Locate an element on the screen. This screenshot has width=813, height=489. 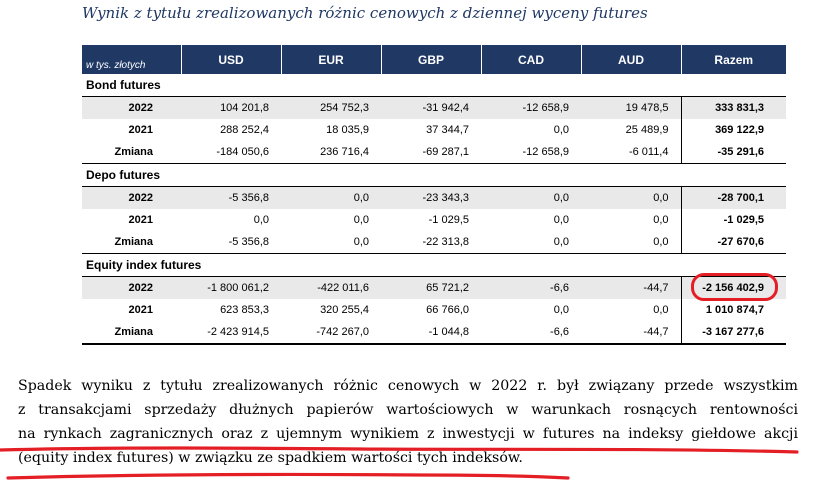
cell-value: -742 267,0 is located at coordinates (331, 333).